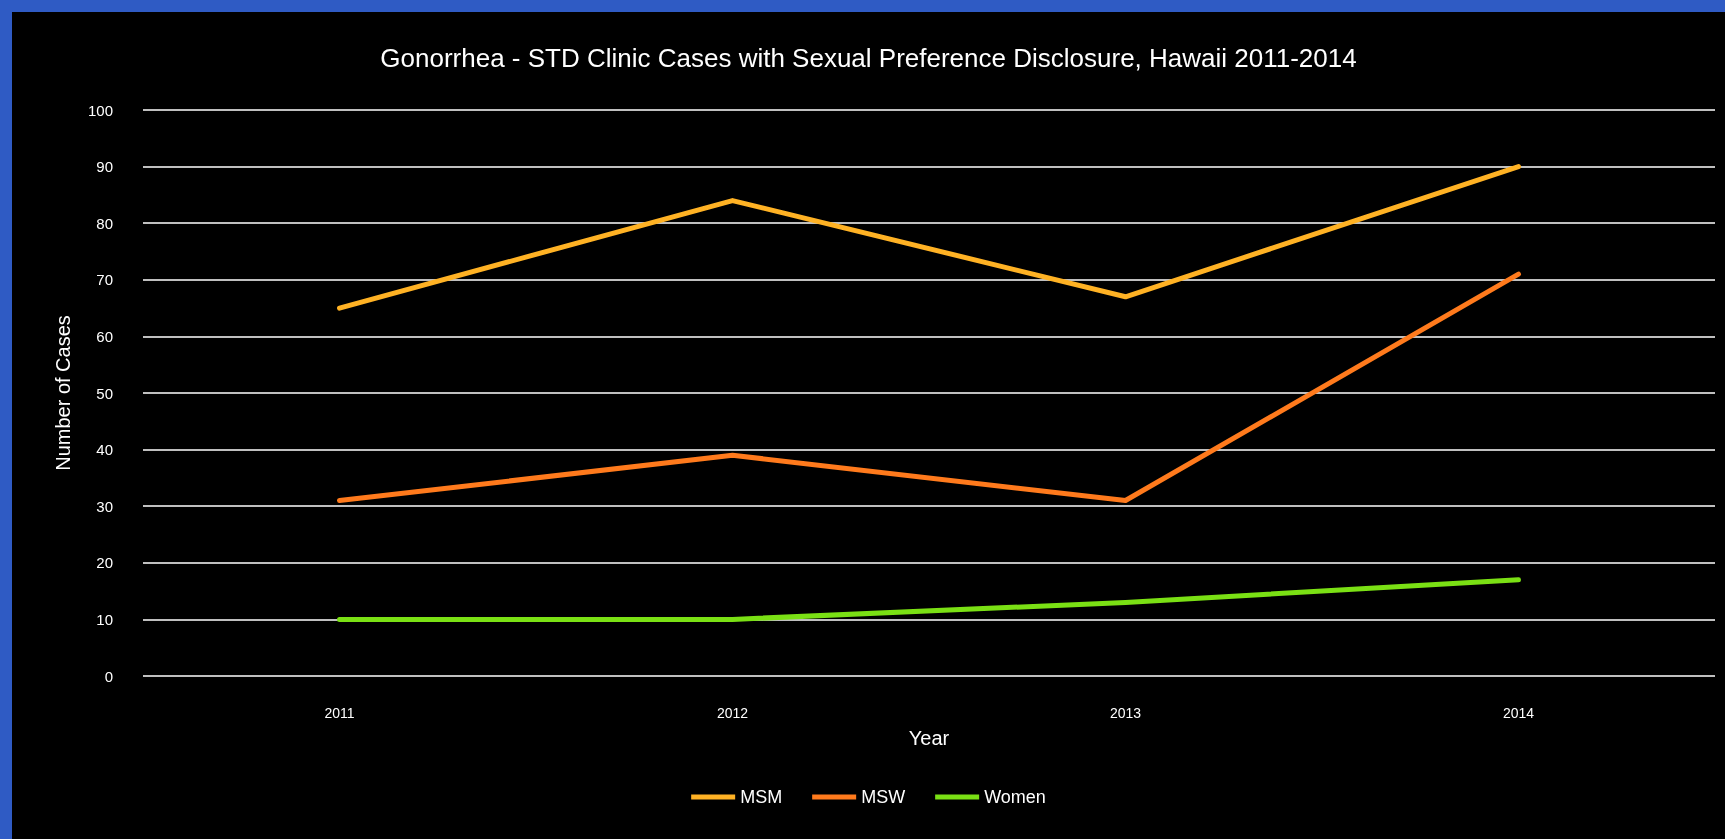 Image resolution: width=1725 pixels, height=839 pixels. I want to click on legend-label: Women, so click(1015, 797).